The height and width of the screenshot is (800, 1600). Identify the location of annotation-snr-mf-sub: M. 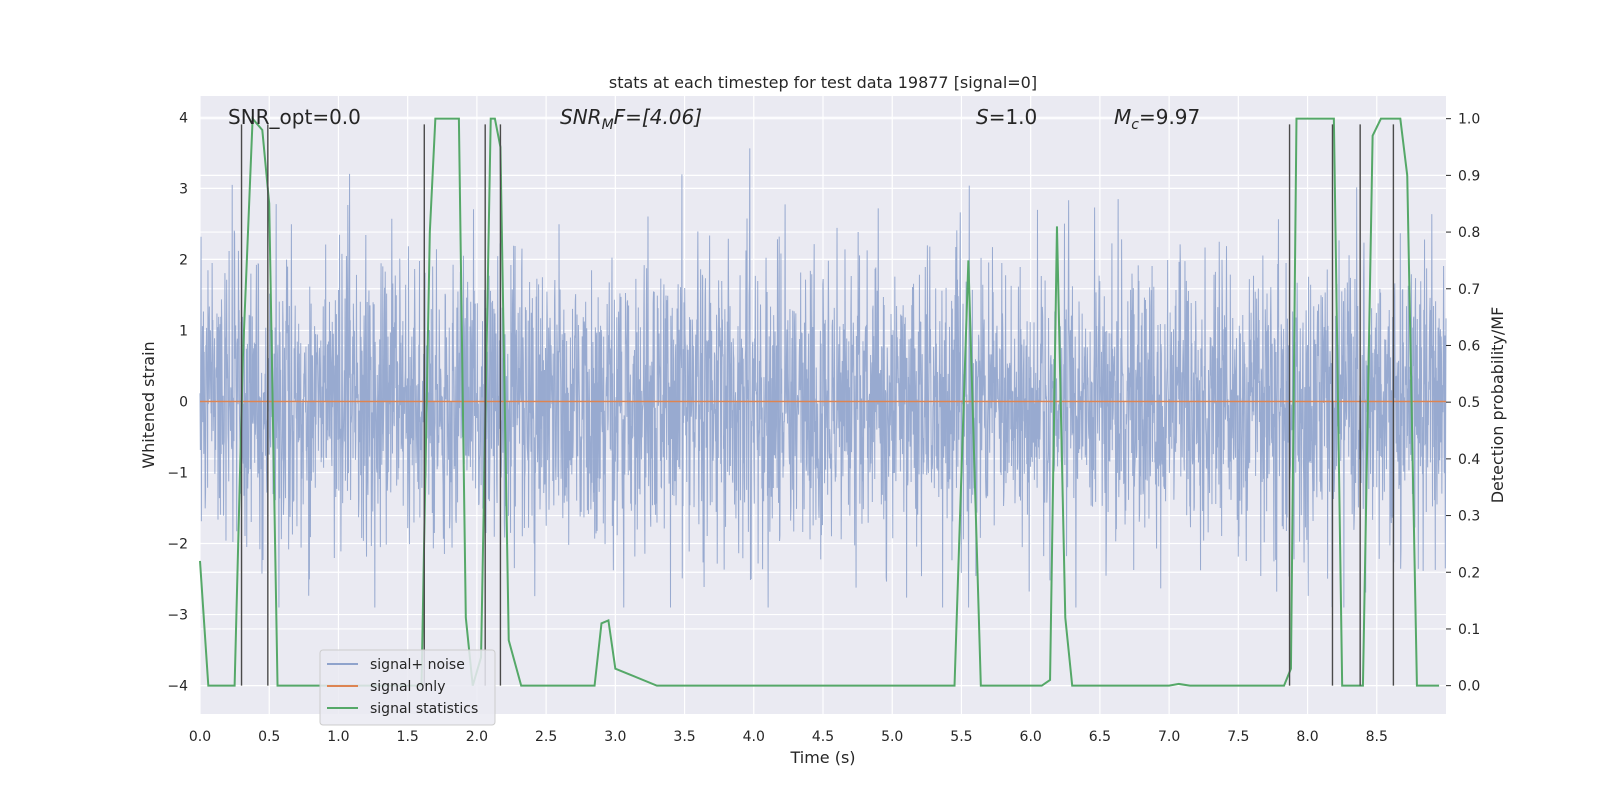
(608, 125).